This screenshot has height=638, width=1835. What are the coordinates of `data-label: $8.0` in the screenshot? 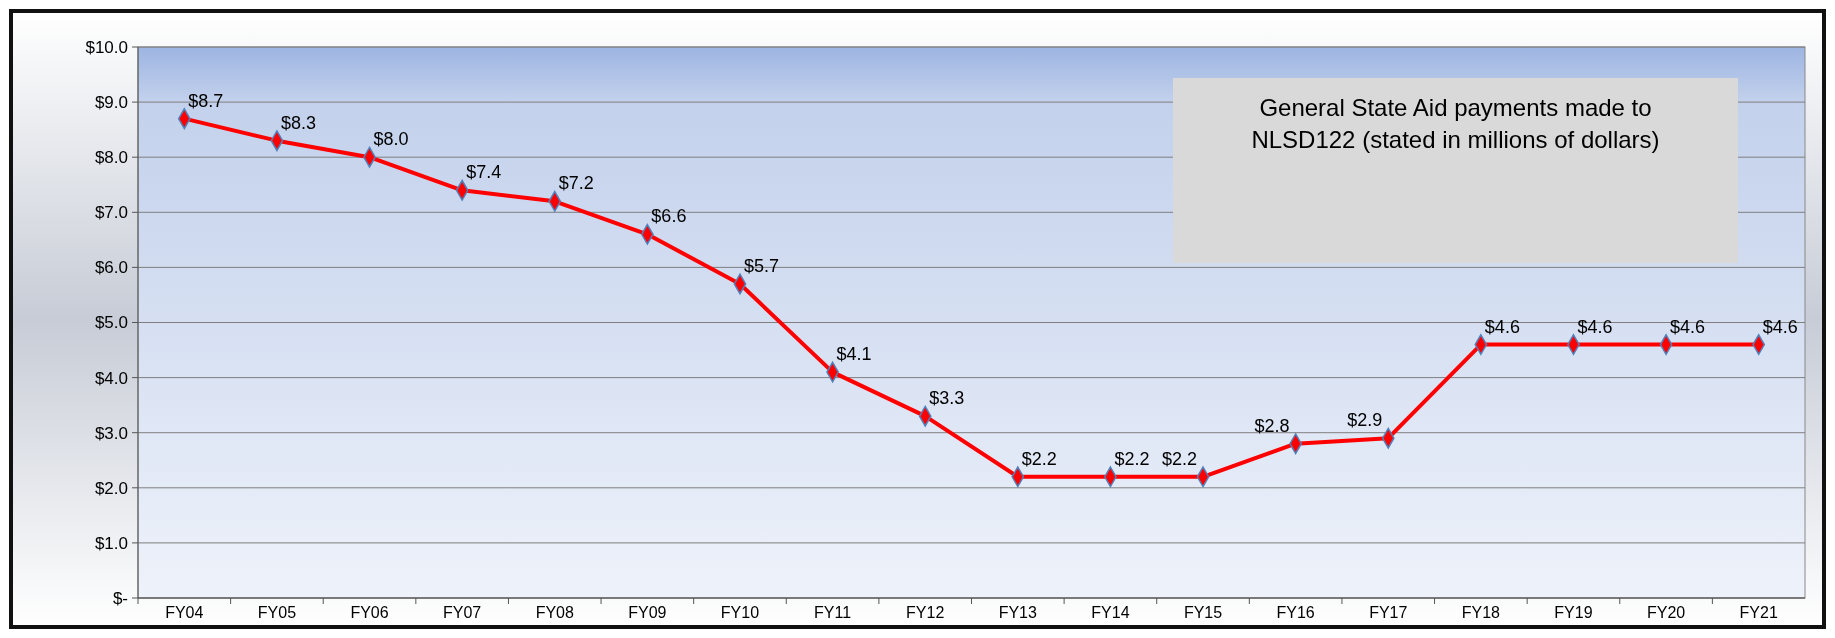 It's located at (391, 139).